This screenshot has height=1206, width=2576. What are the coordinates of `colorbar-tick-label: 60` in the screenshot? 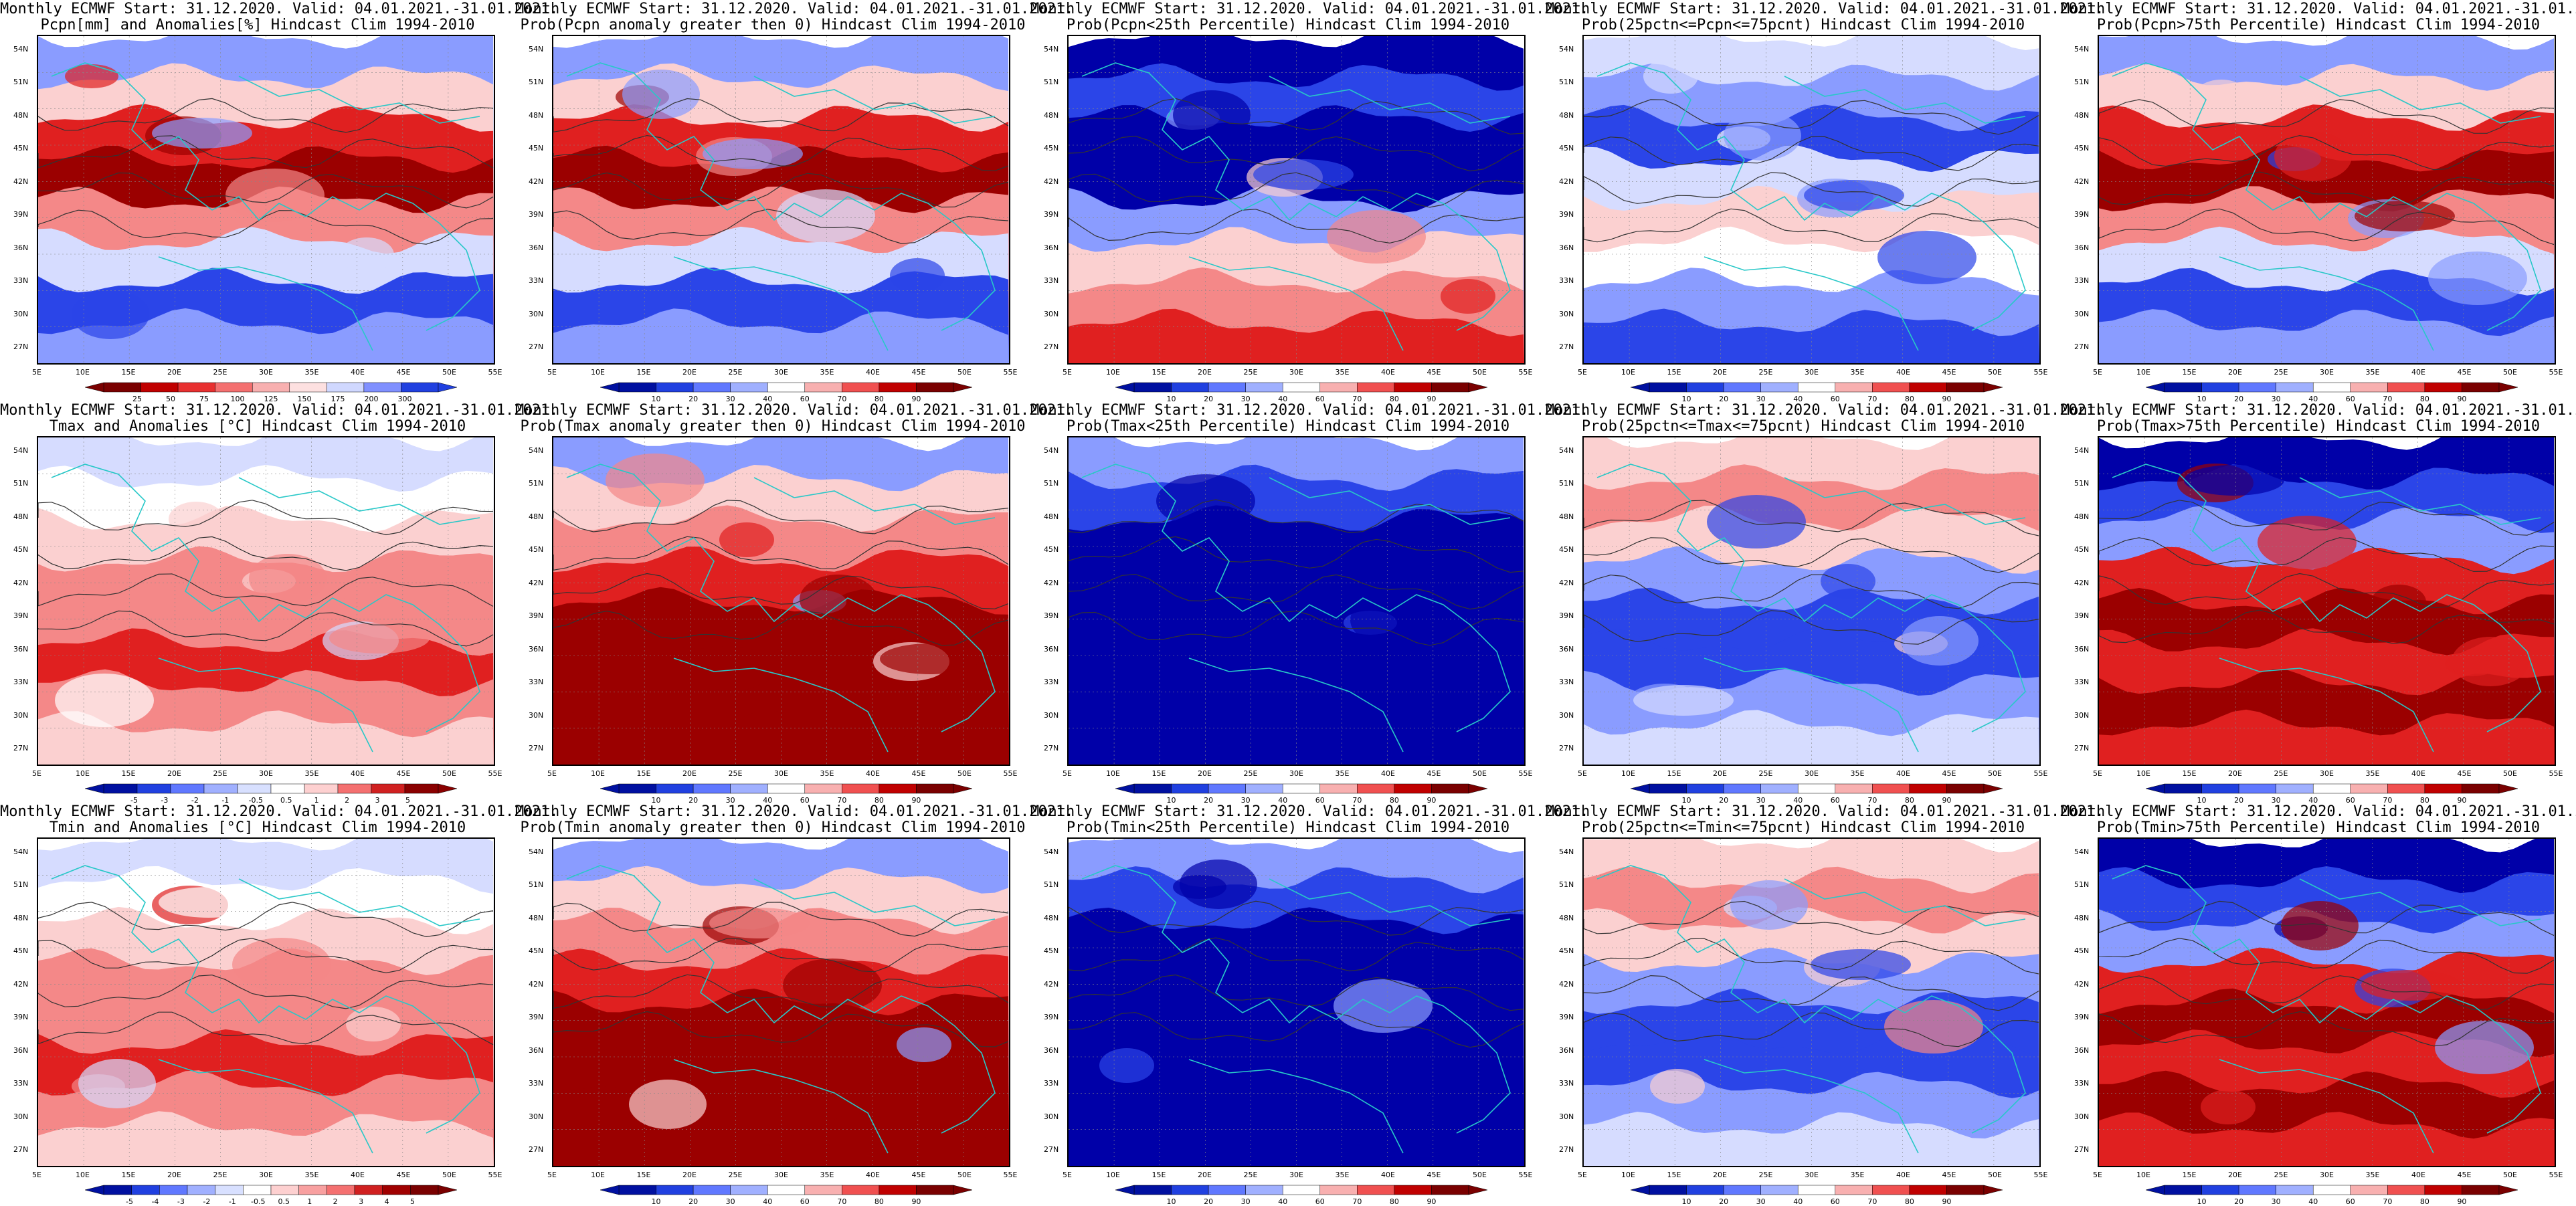 It's located at (1835, 1201).